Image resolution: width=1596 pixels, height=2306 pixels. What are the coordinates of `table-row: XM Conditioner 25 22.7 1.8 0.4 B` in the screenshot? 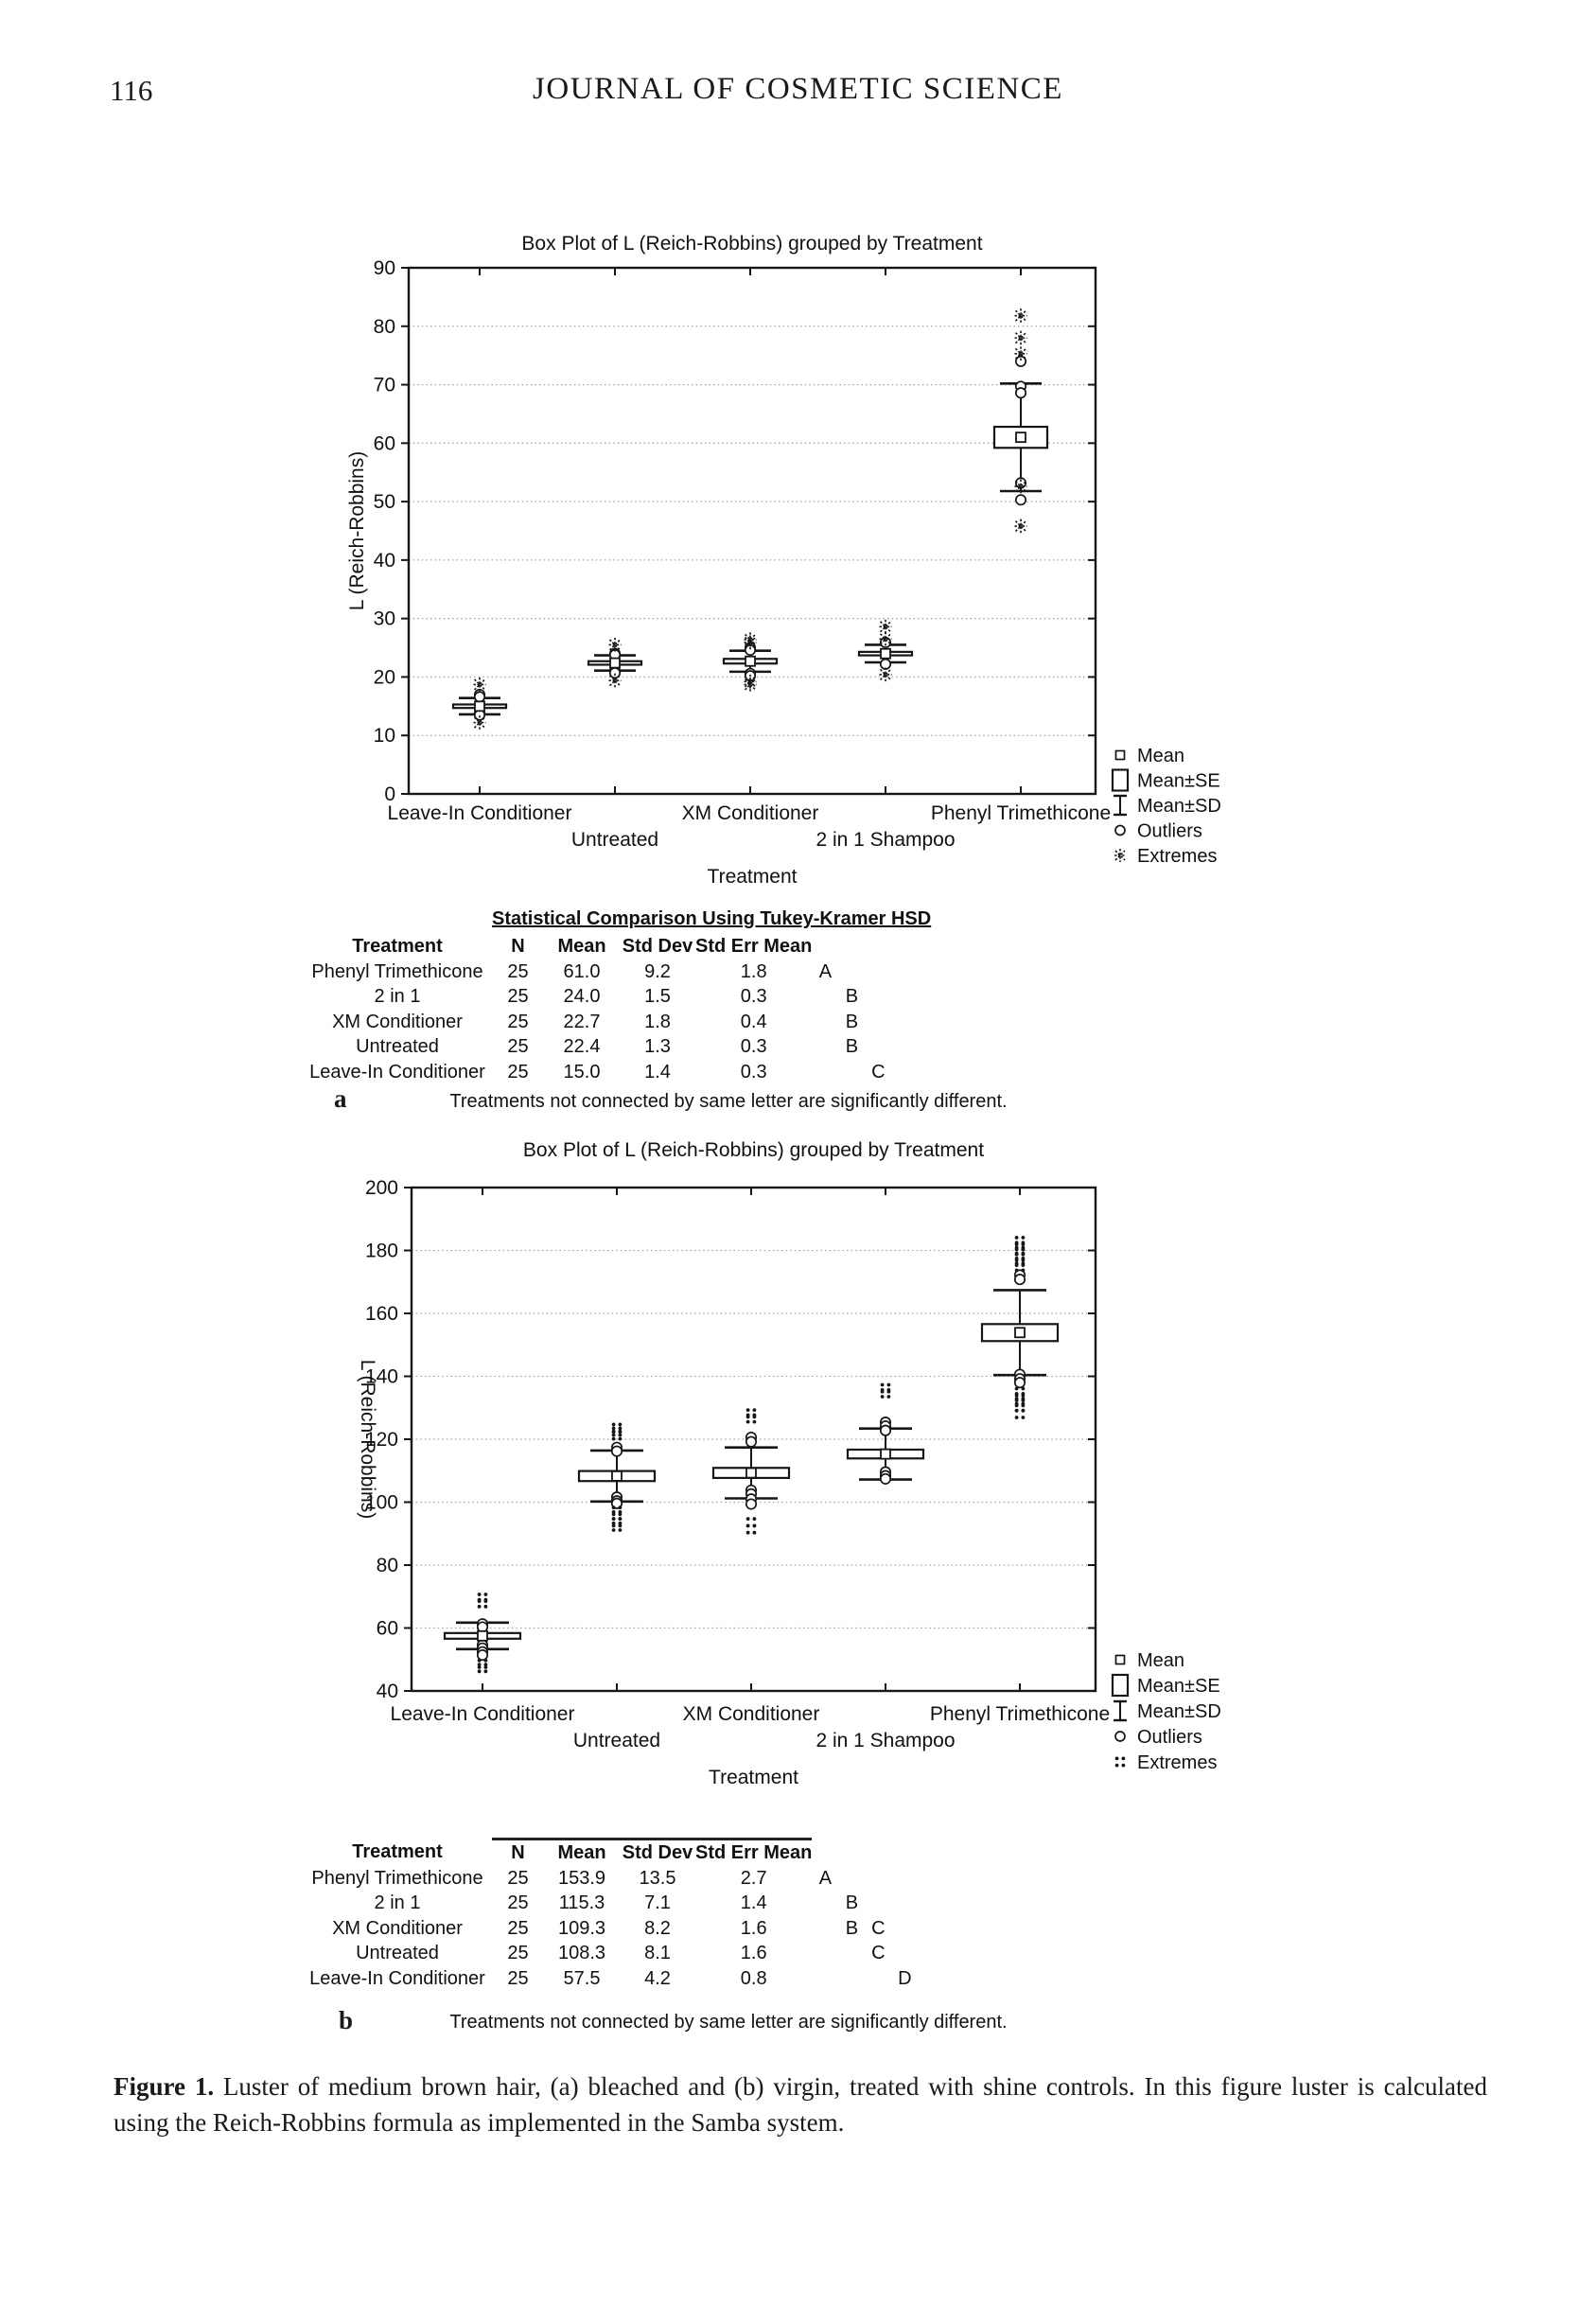 It's located at (597, 1022).